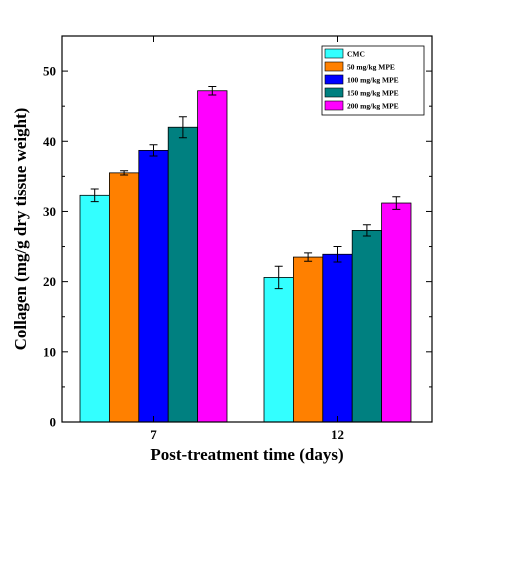 The height and width of the screenshot is (564, 512). I want to click on y-tick-label: 30, so click(49, 211).